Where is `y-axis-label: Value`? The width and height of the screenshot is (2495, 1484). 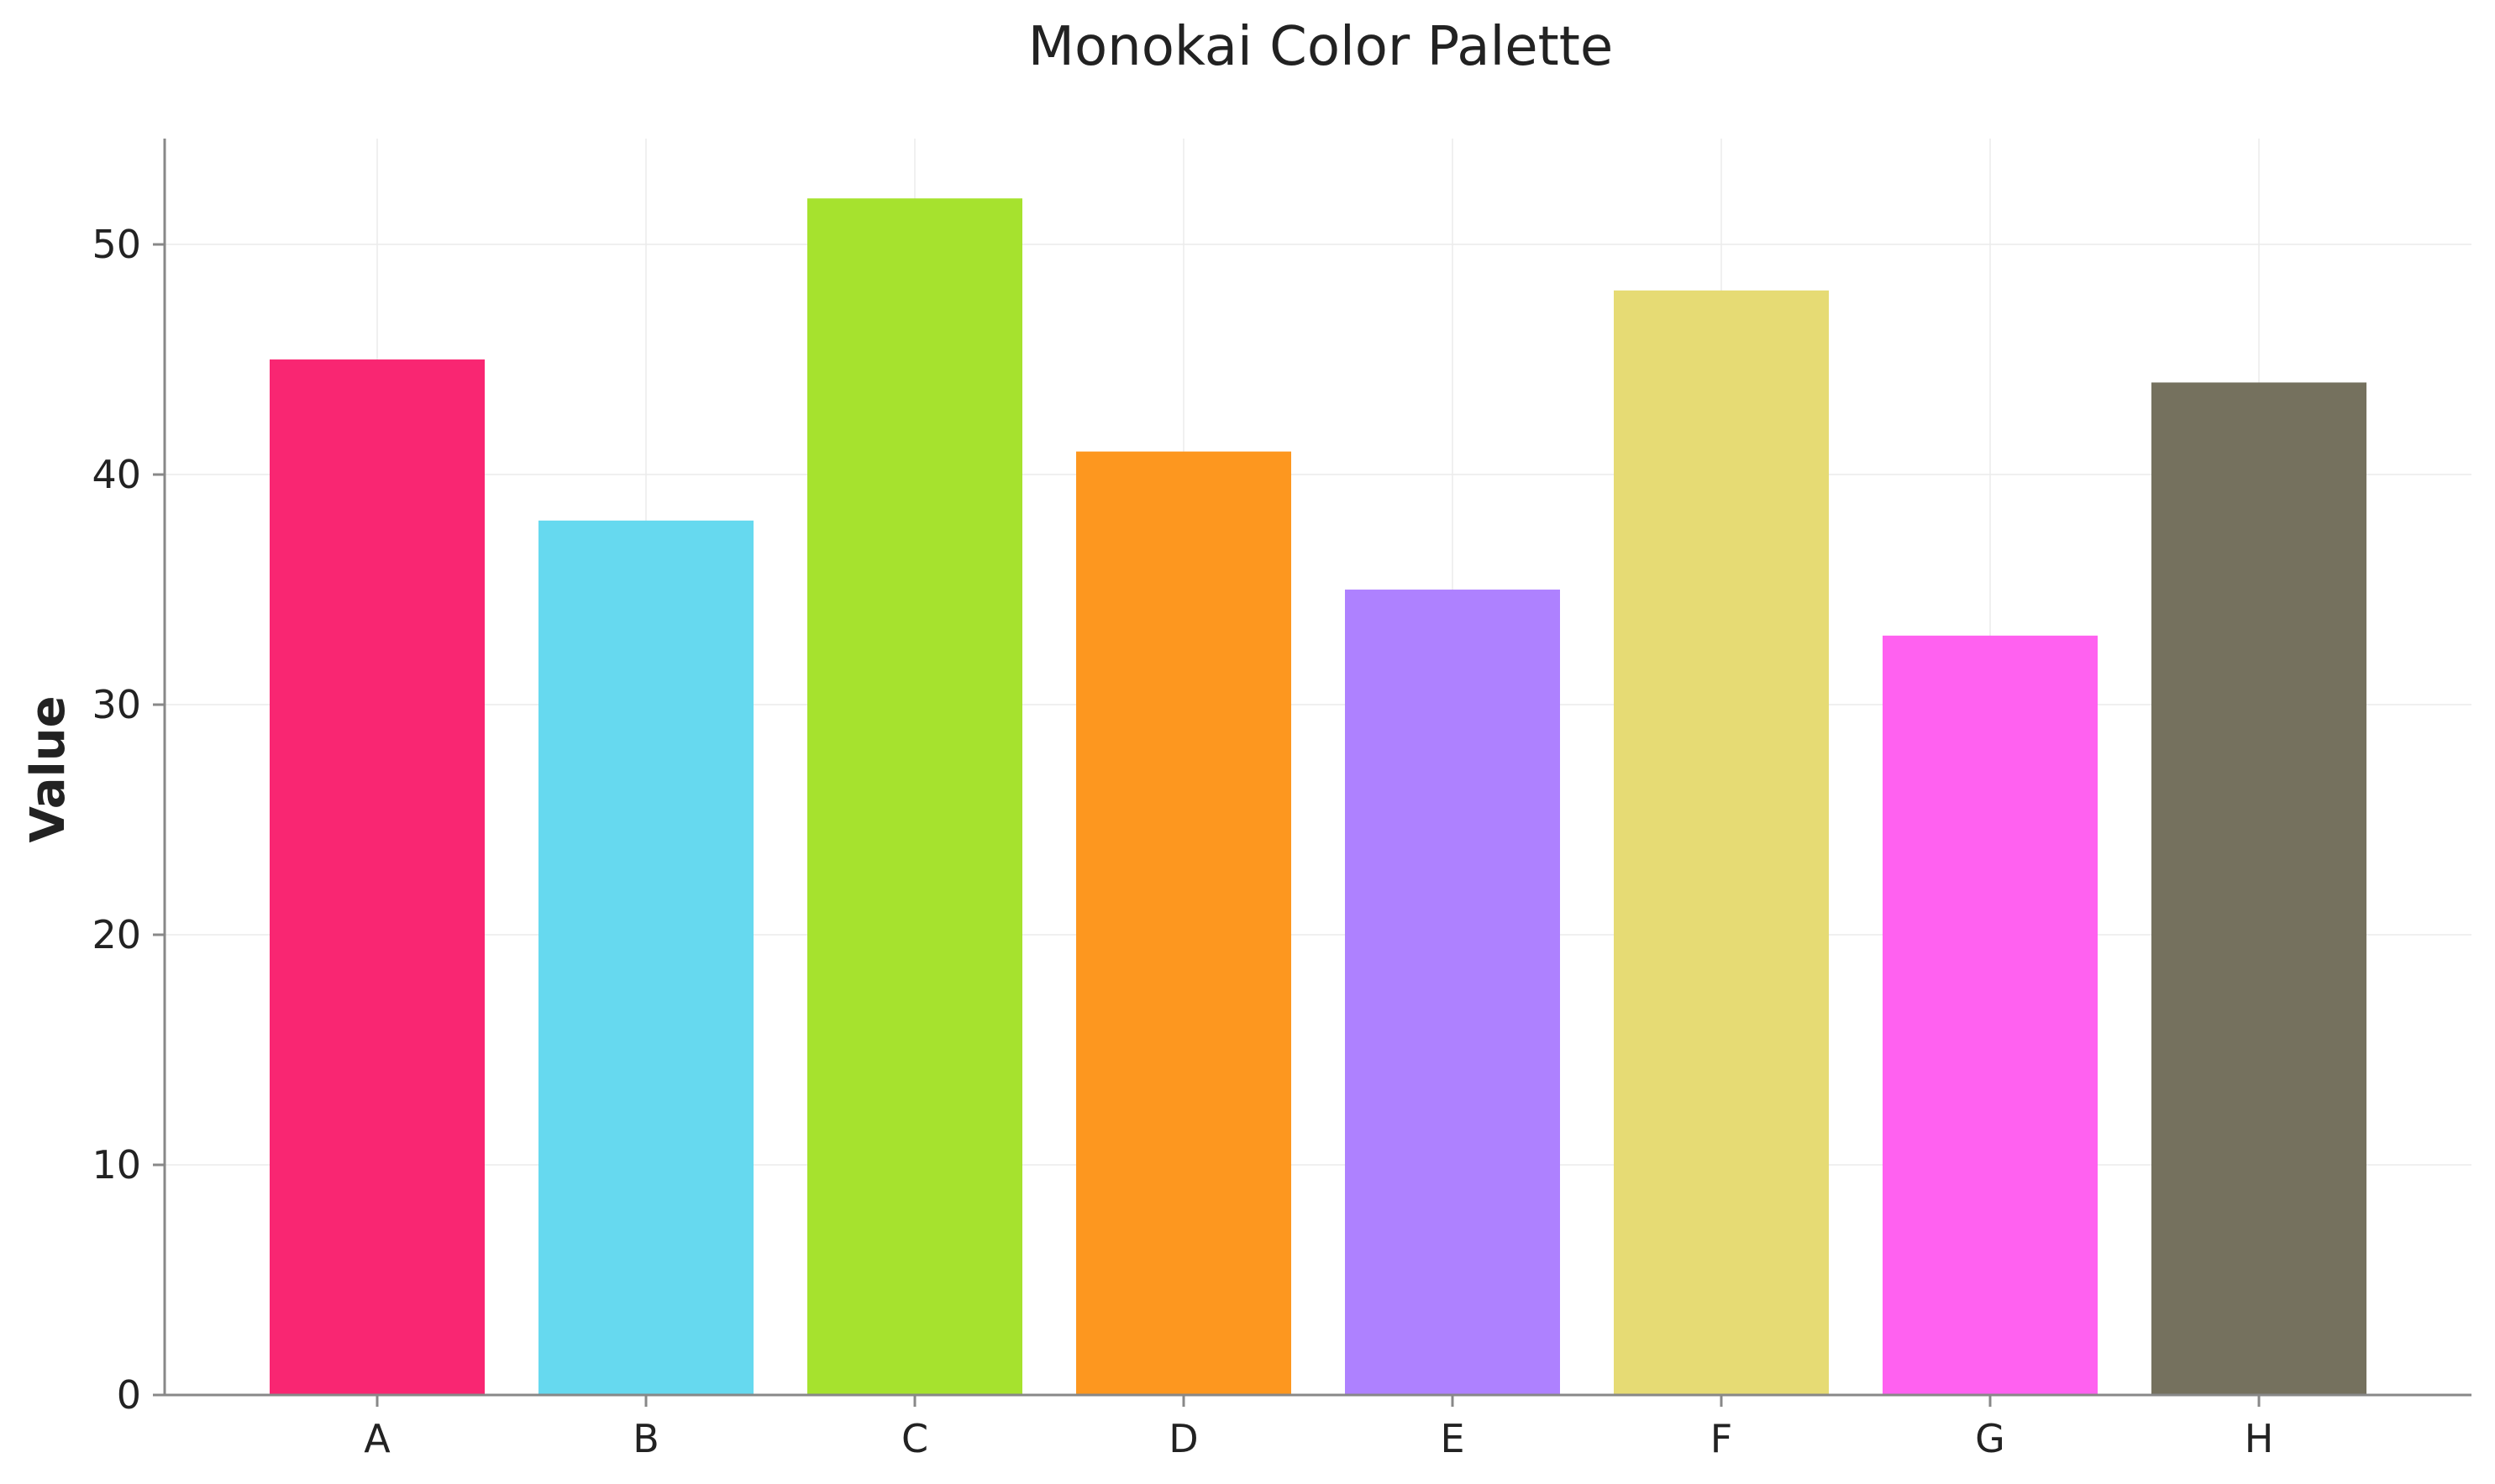 y-axis-label: Value is located at coordinates (48, 768).